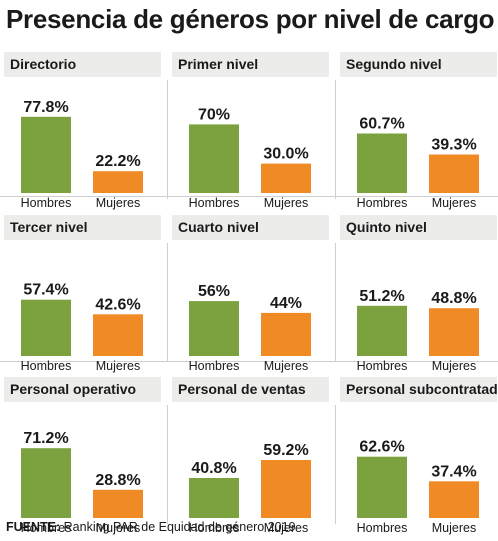 The width and height of the screenshot is (498, 541). I want to click on data-label: 28.8%, so click(117, 480).